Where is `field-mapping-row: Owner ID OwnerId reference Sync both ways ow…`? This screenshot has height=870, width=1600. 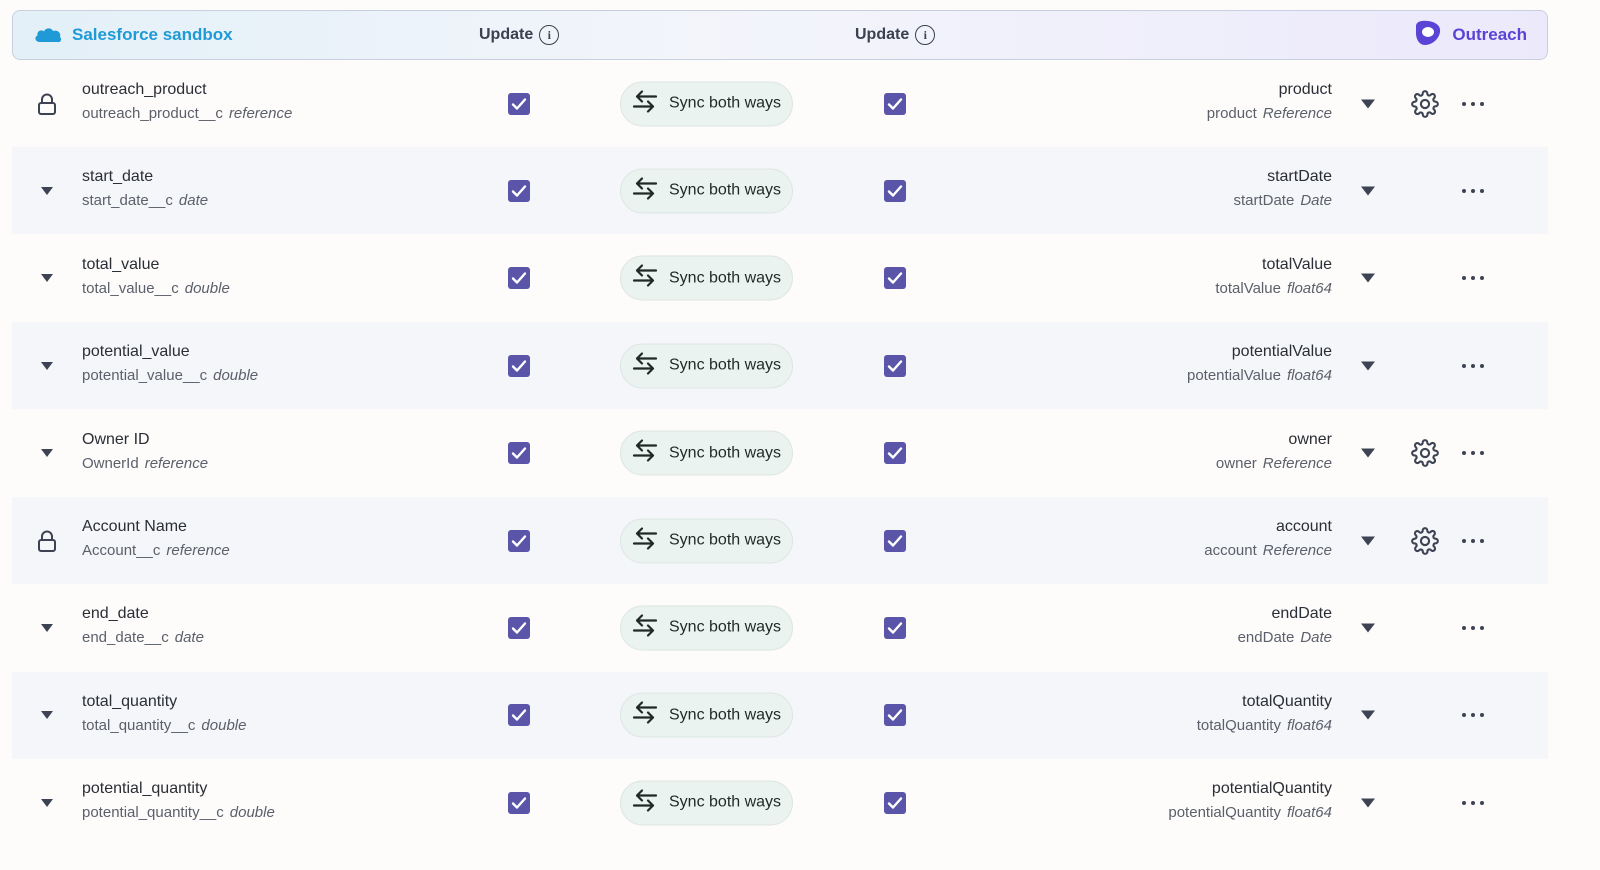 field-mapping-row: Owner ID OwnerId reference Sync both ways ow… is located at coordinates (780, 453).